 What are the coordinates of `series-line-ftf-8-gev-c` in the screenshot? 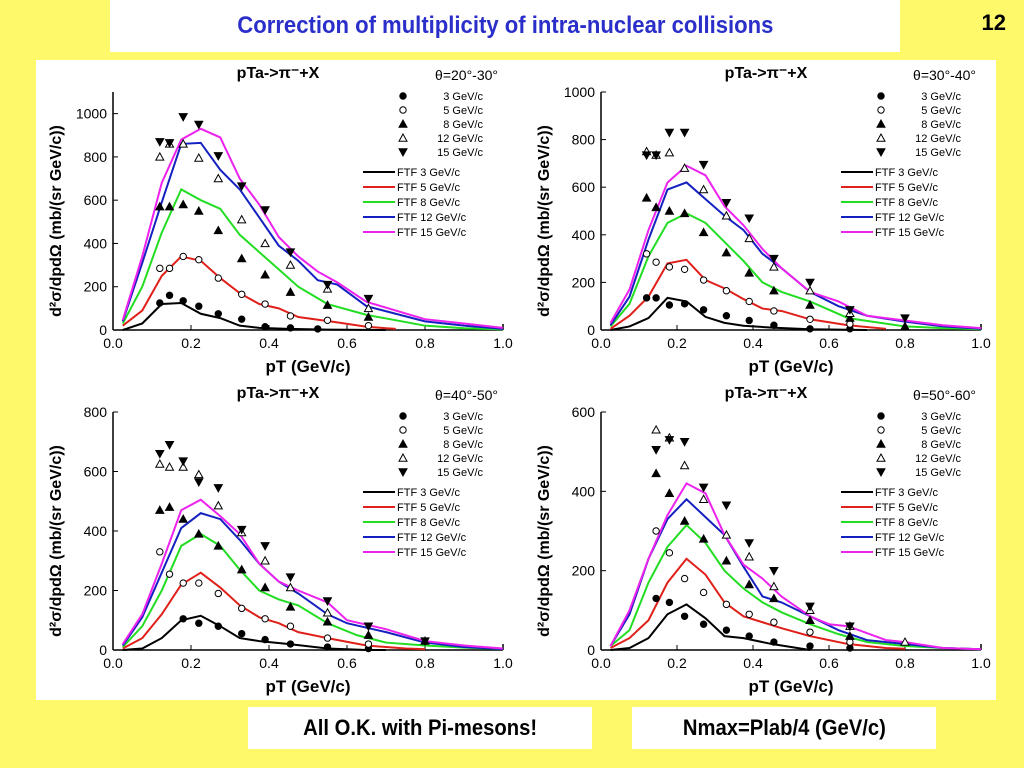 It's located at (312, 259).